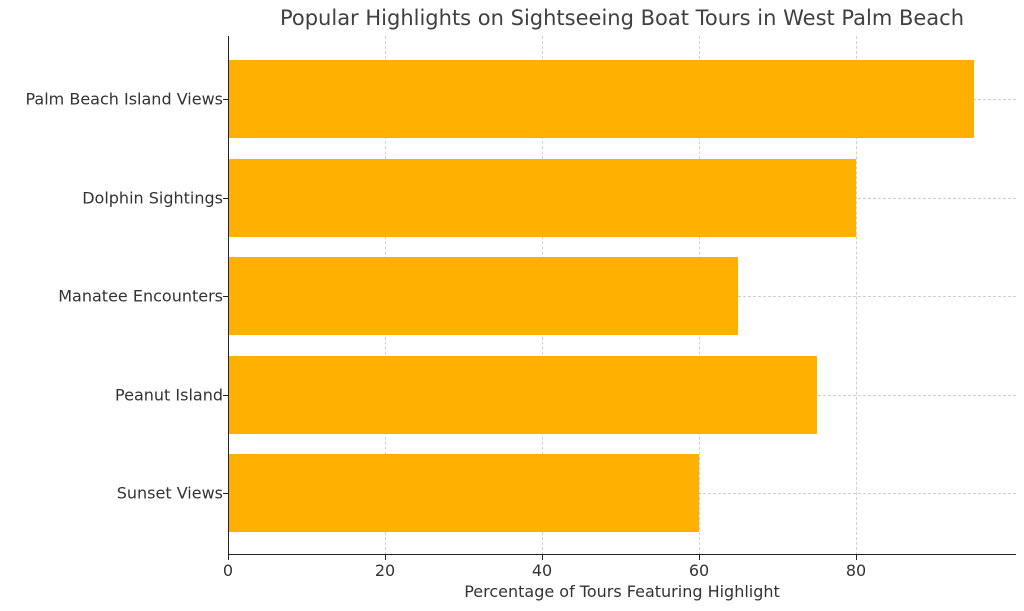 This screenshot has width=1024, height=611. What do you see at coordinates (169, 394) in the screenshot?
I see `y-tick-label: Peanut Island` at bounding box center [169, 394].